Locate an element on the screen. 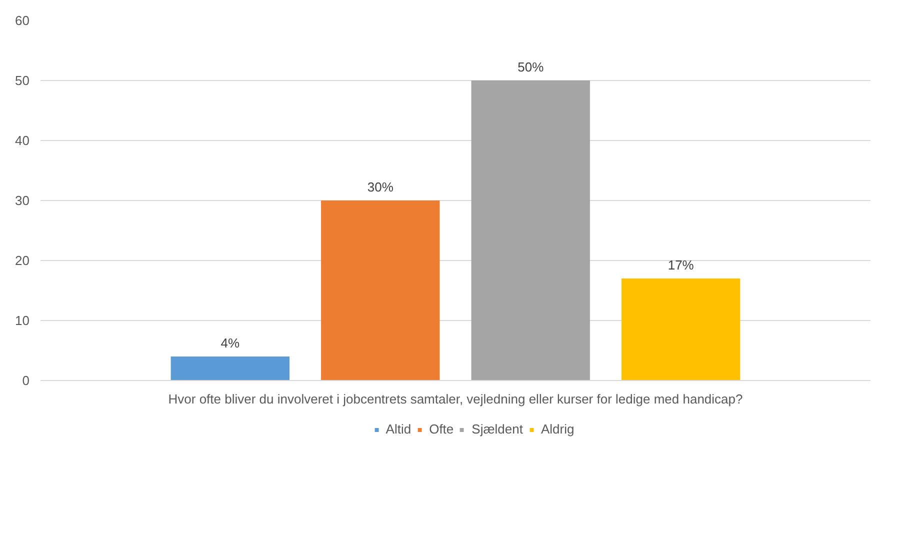 This screenshot has height=537, width=917. y-tick-label: 0 is located at coordinates (26, 380).